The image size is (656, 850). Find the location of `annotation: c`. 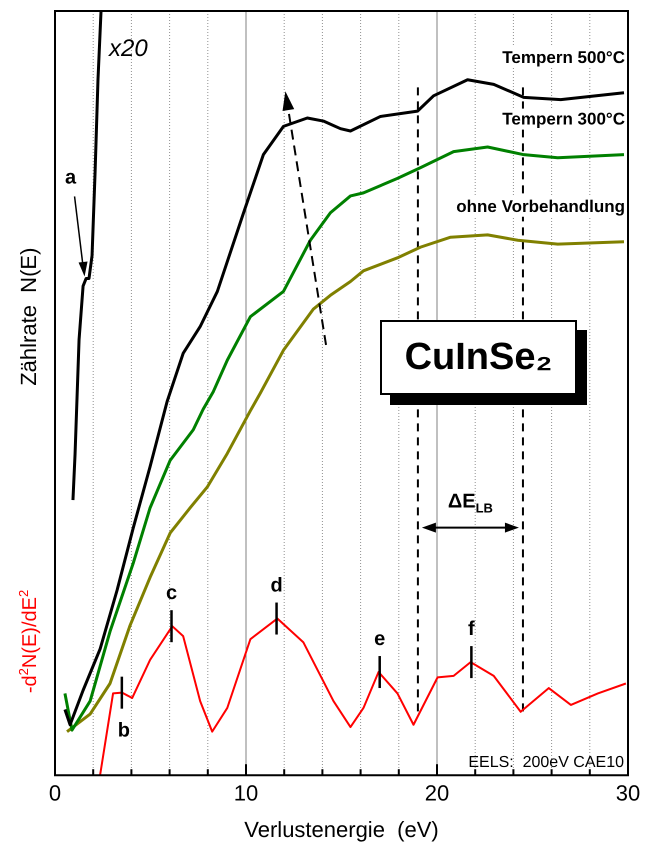

annotation: c is located at coordinates (172, 593).